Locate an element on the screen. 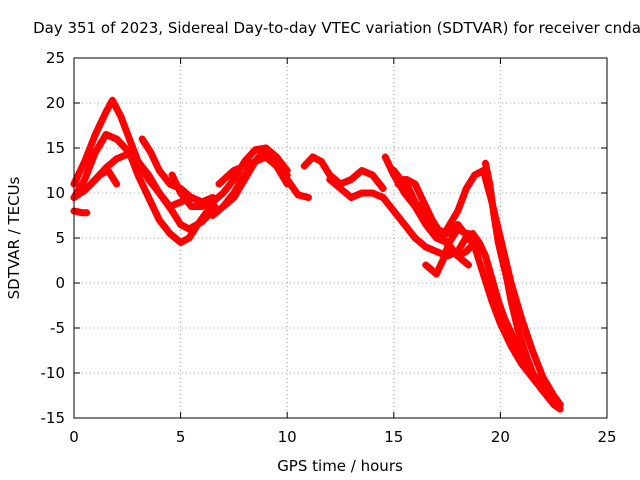 The width and height of the screenshot is (640, 480). x-tick-label: 0 is located at coordinates (74, 437).